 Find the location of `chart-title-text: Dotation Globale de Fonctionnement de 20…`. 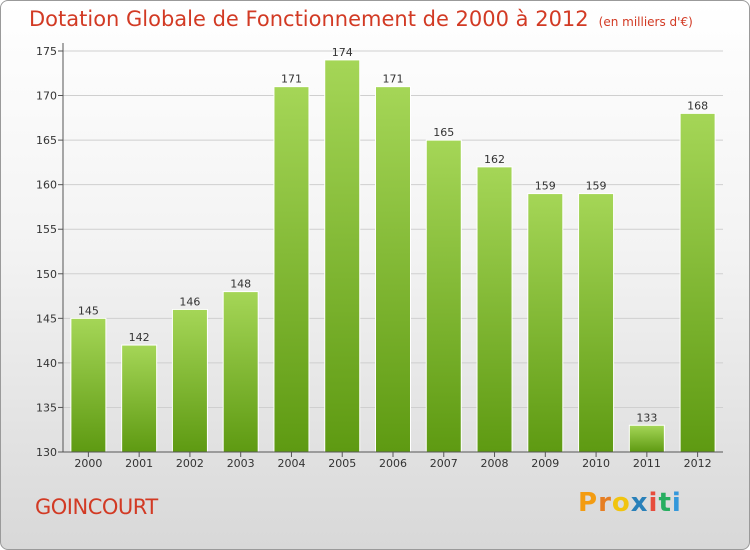

chart-title-text: Dotation Globale de Fonctionnement de 20… is located at coordinates (309, 19).